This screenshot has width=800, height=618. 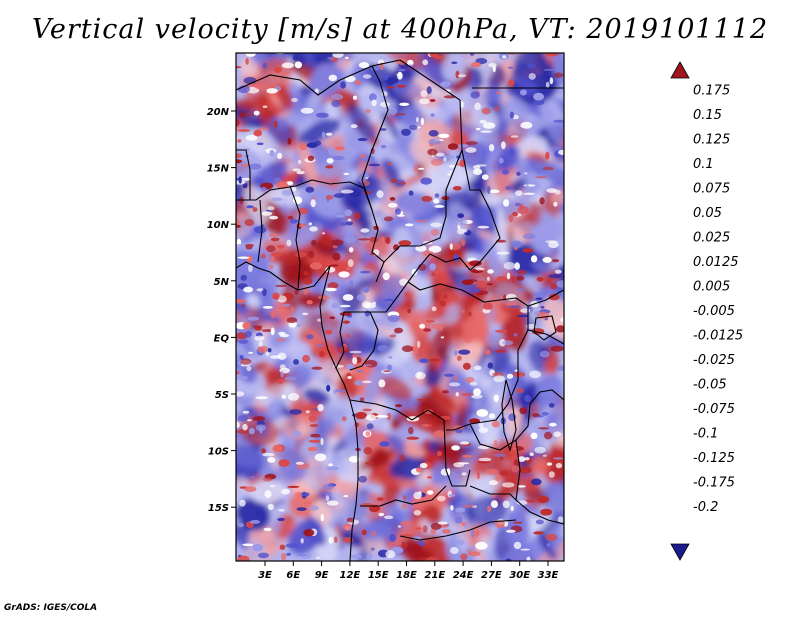 I want to click on y-tick-label: 5S, so click(x=222, y=395).